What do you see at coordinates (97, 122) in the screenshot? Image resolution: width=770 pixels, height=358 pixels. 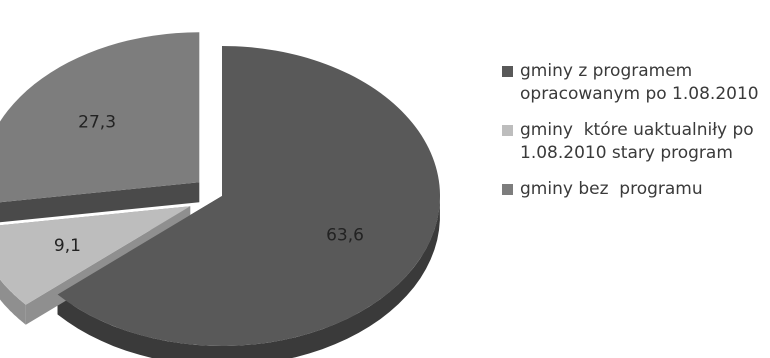 I see `data-label-2: 27,3` at bounding box center [97, 122].